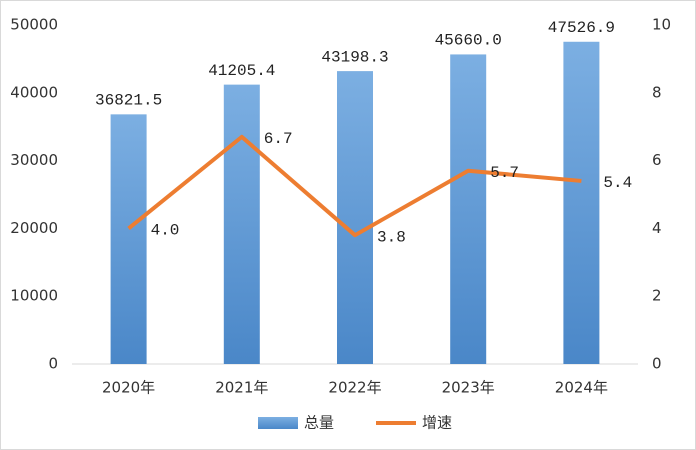  What do you see at coordinates (128, 388) in the screenshot?
I see `x-tick-label: 2020年` at bounding box center [128, 388].